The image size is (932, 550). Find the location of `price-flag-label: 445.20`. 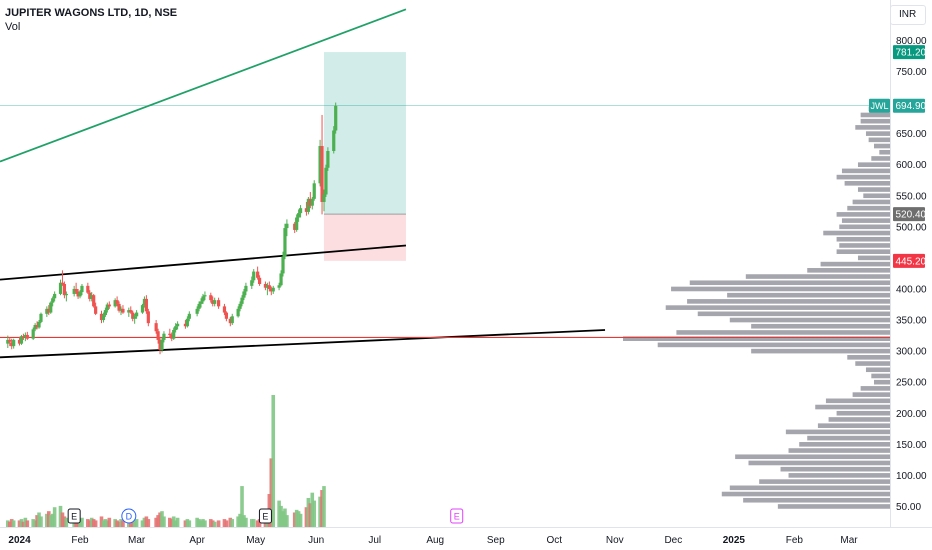

price-flag-label: 445.20 is located at coordinates (911, 261).